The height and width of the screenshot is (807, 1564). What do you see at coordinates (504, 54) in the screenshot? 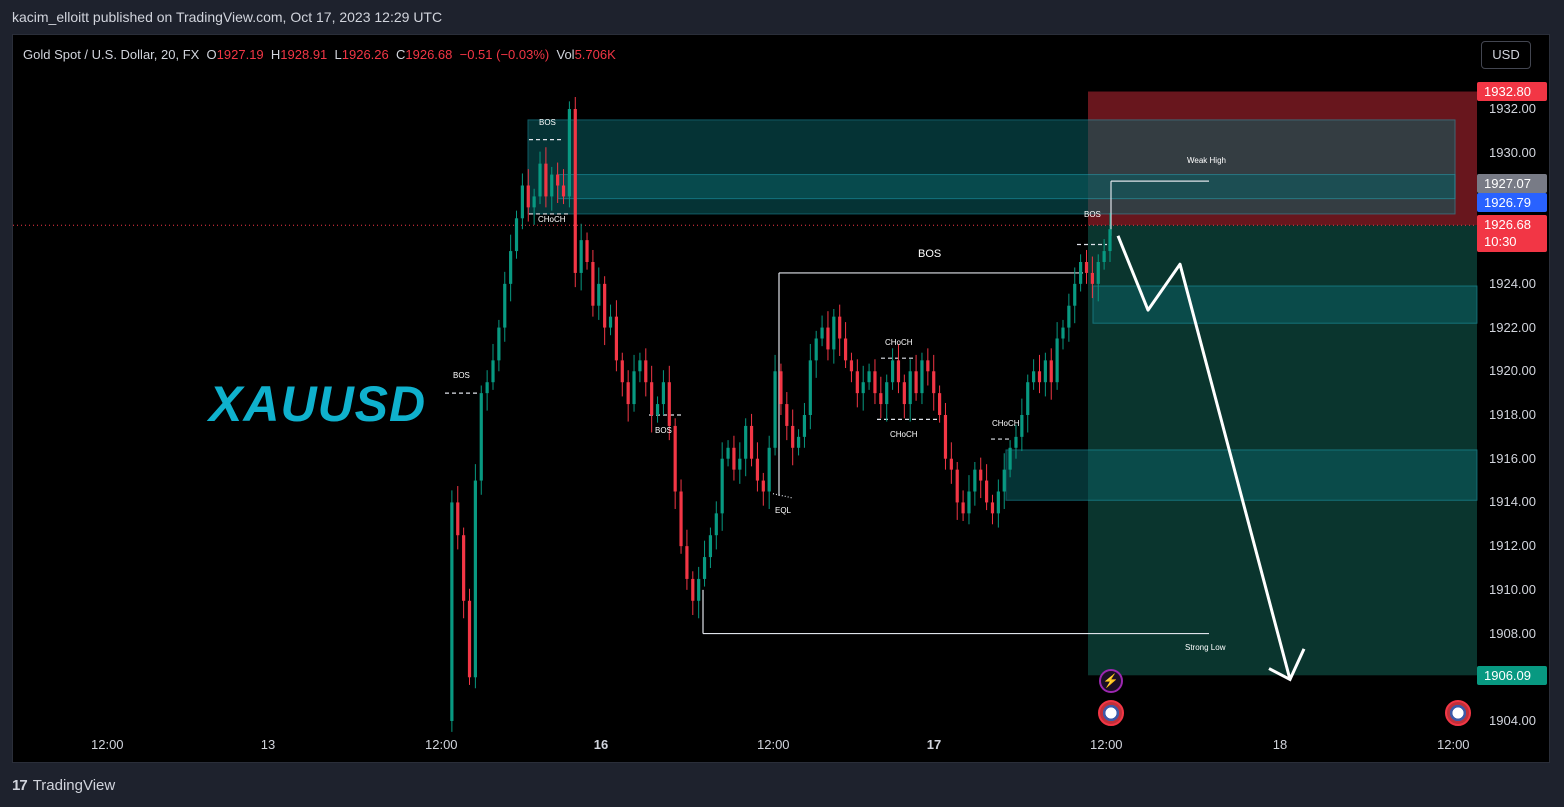
I see `change-value: −0.51 (−0.03%)` at bounding box center [504, 54].